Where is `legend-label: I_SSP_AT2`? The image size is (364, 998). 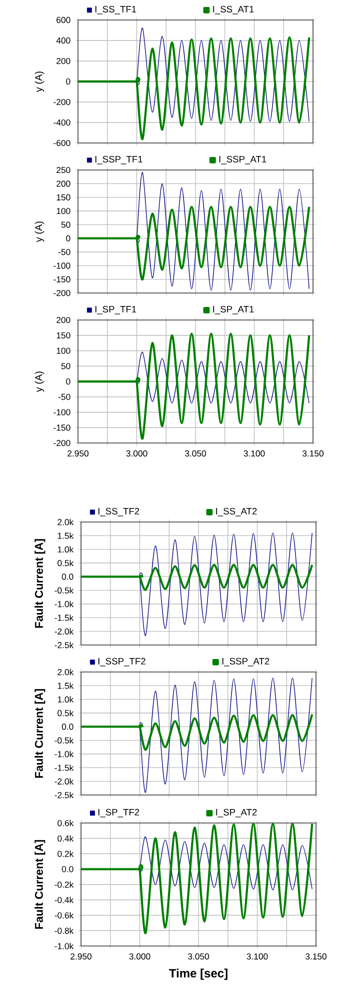
legend-label: I_SSP_AT2 is located at coordinates (246, 662).